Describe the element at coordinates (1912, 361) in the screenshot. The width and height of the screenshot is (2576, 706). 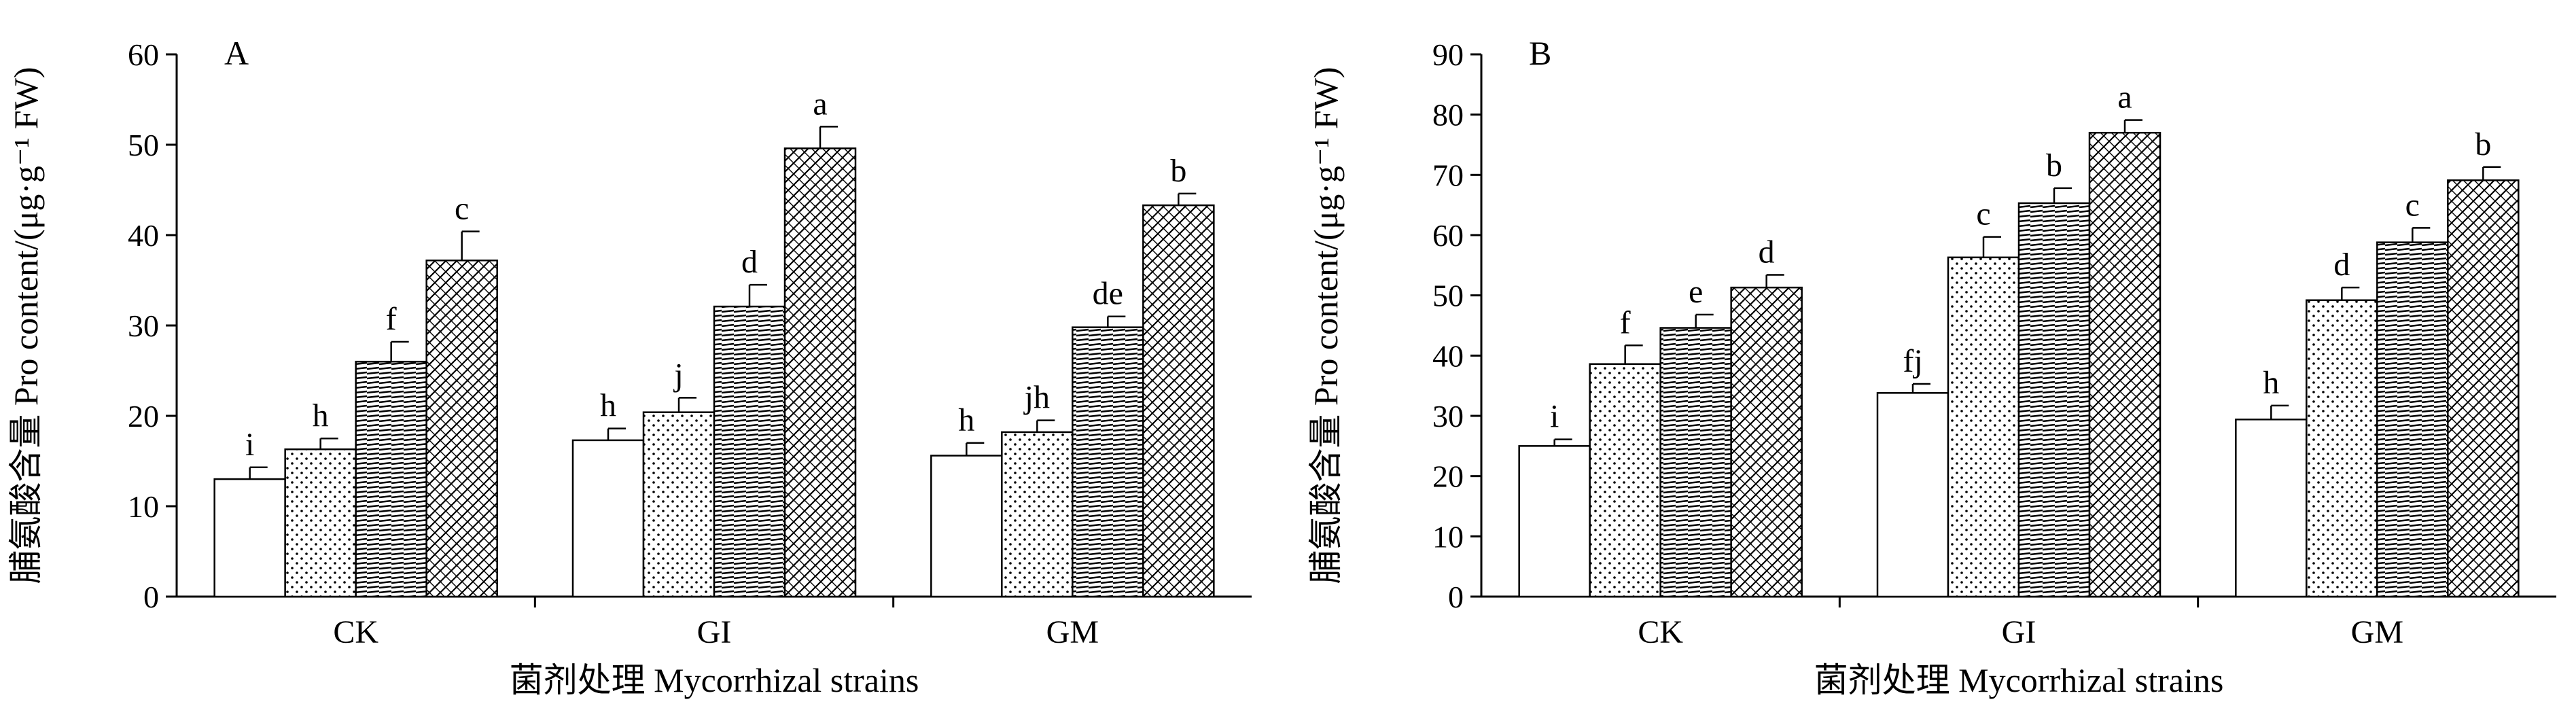
I see `significance-label: fj` at that location.